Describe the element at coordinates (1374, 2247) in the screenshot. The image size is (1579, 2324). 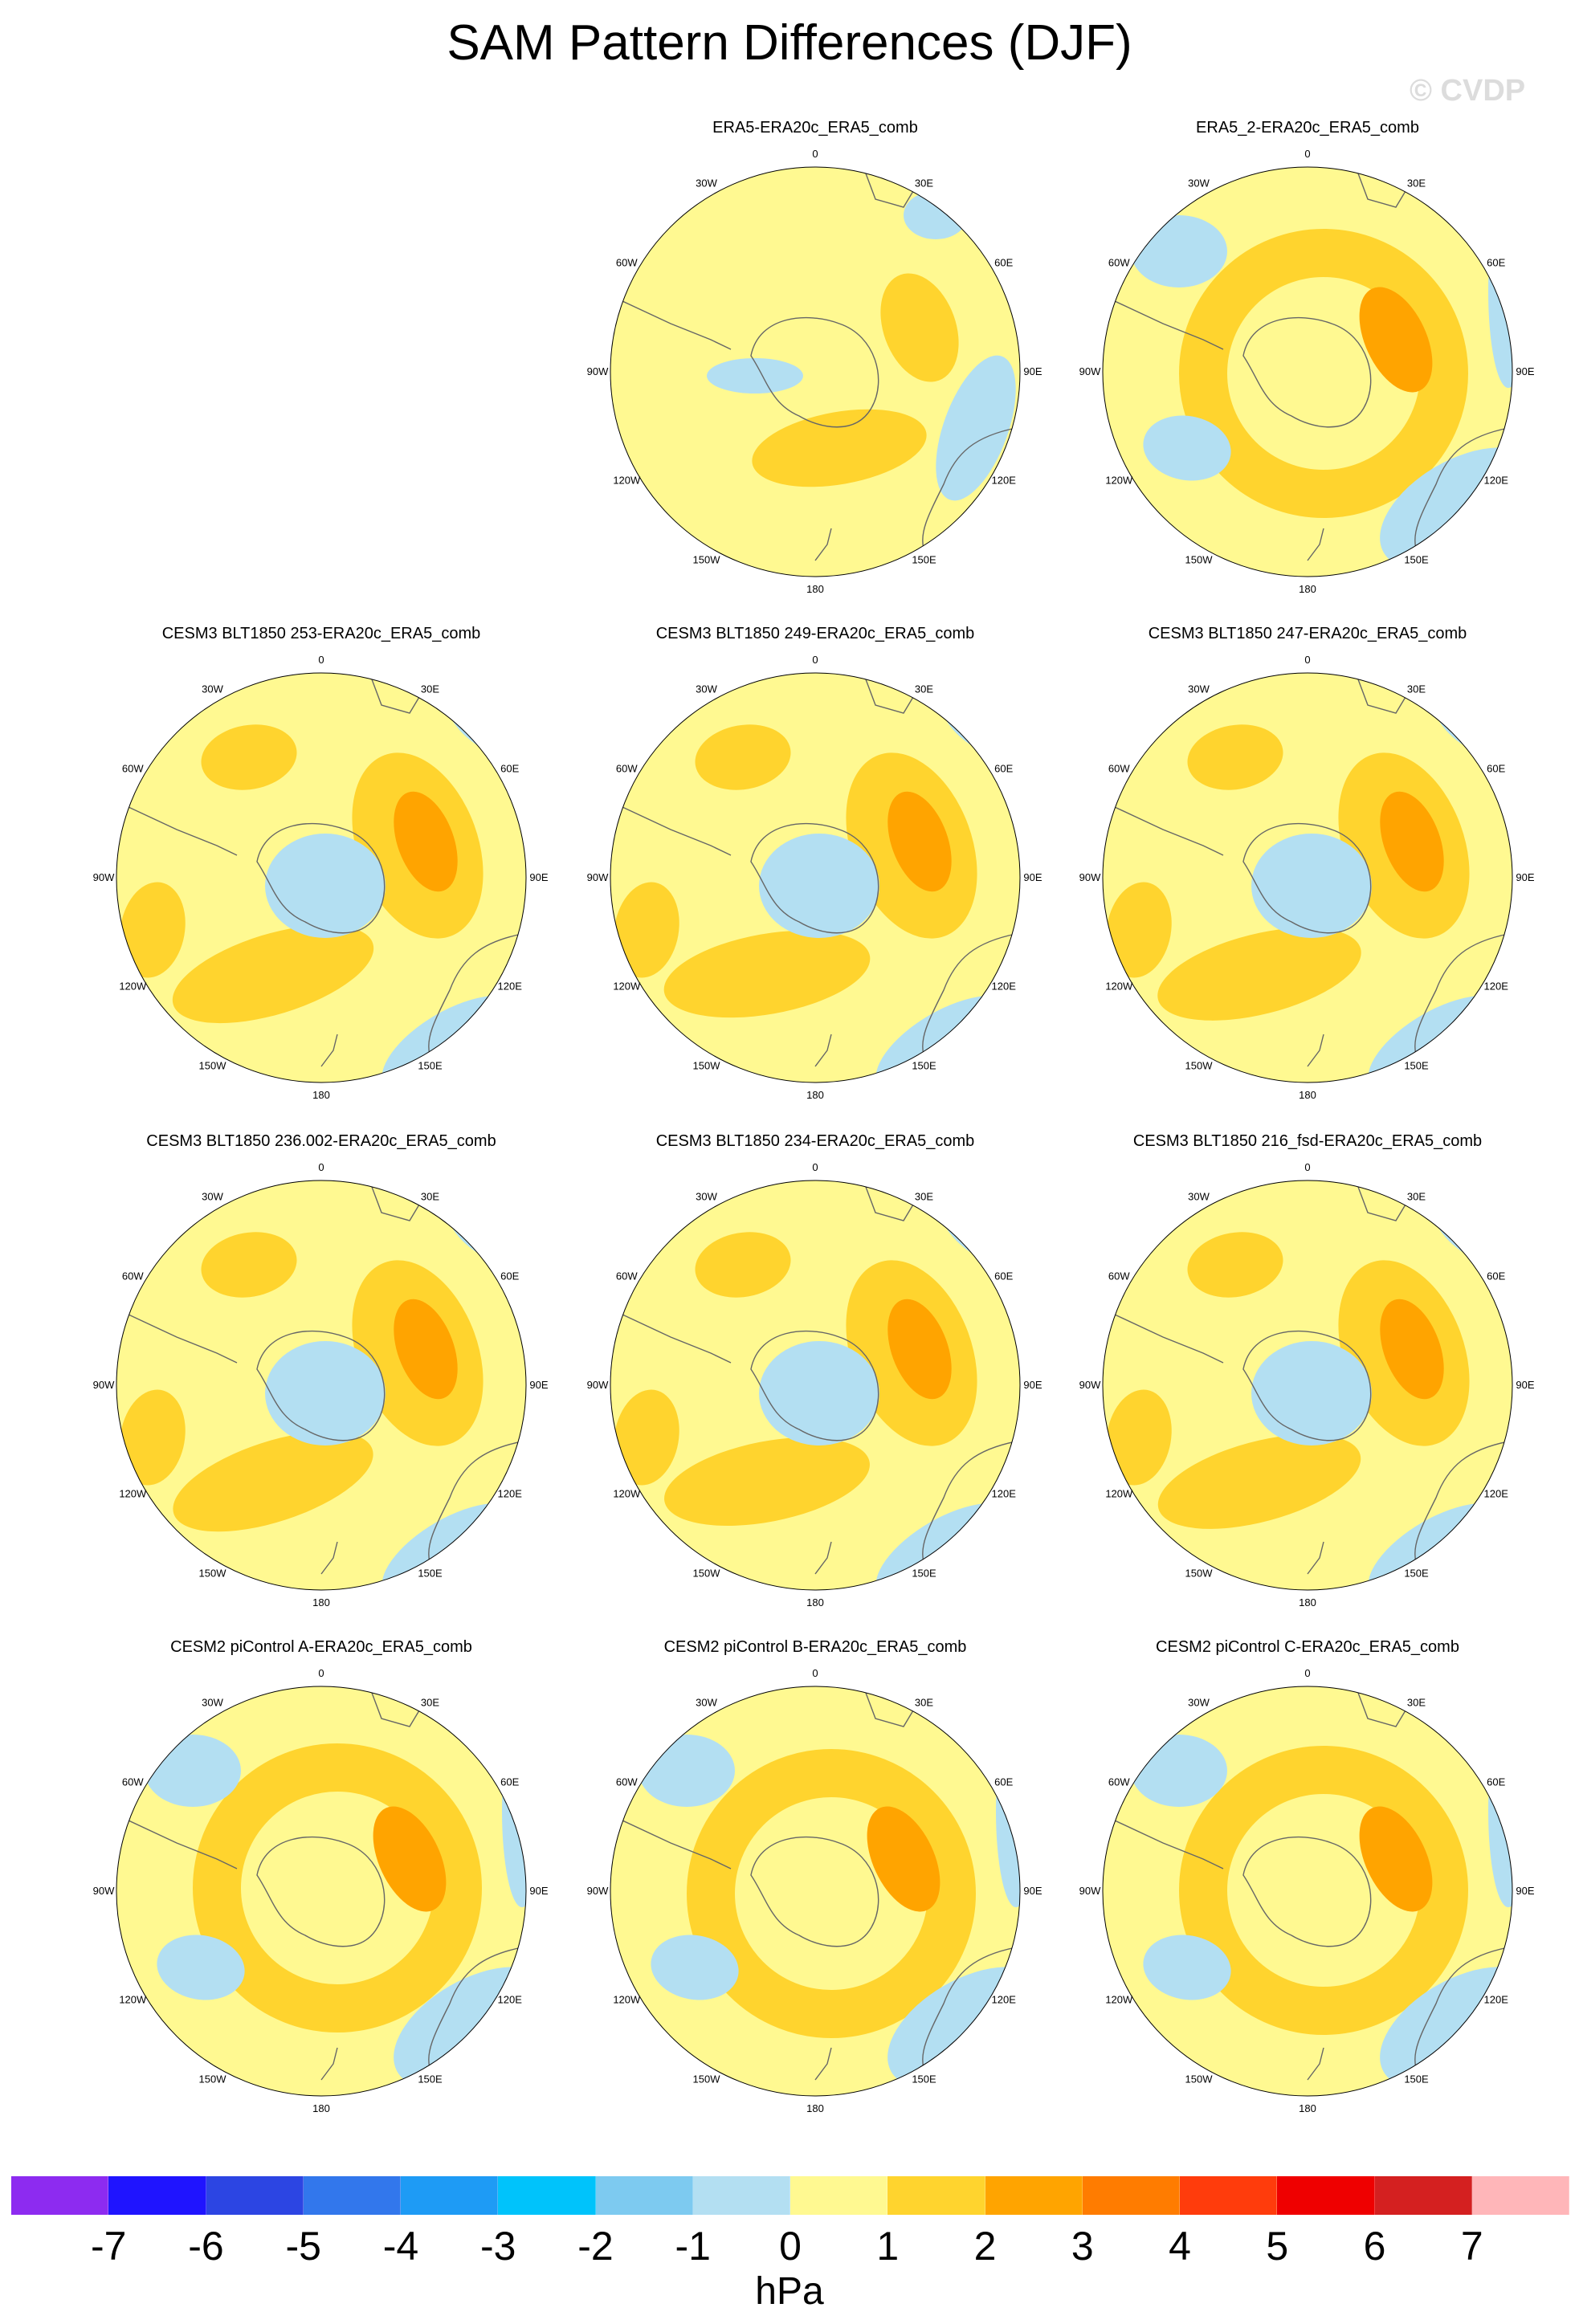
I see `colorbar-tick-label: 6` at that location.